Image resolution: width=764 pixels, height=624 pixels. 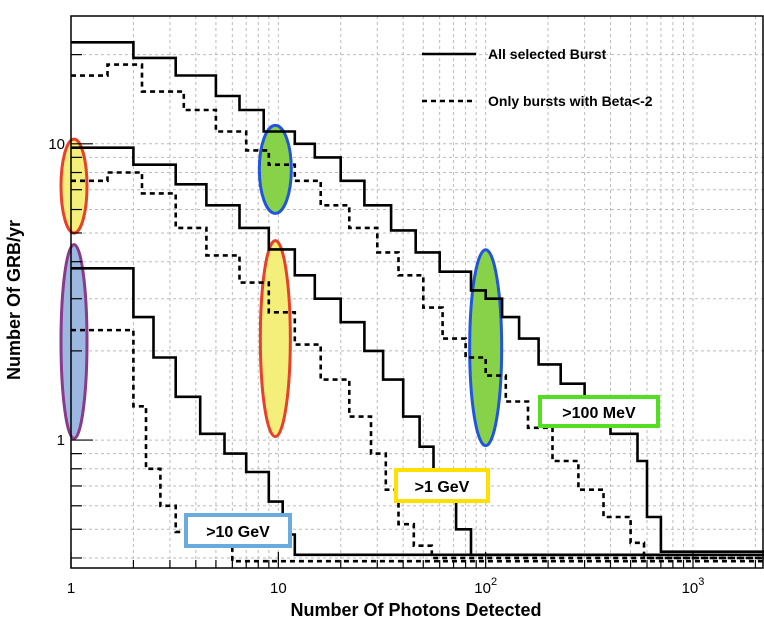 I want to click on y-tick-label: 1, so click(x=61, y=440).